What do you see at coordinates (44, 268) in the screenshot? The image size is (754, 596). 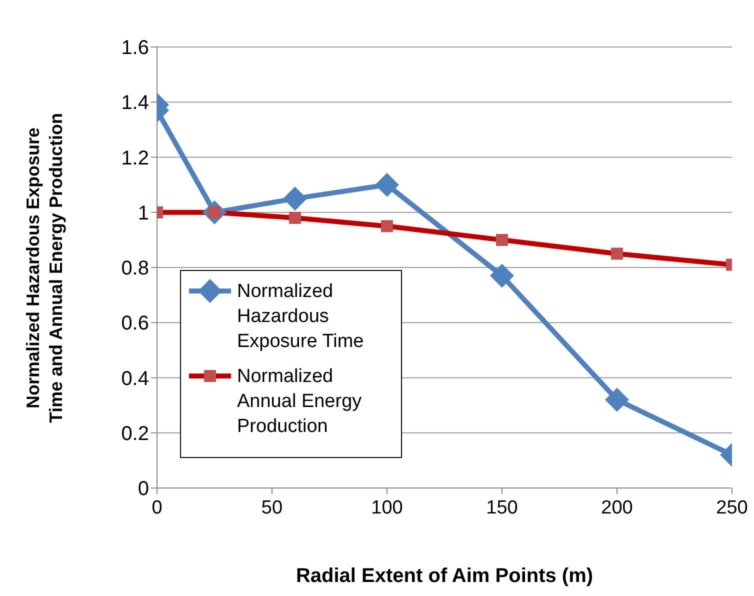 I see `y-axis-title: Normalized Hazardous Exposure Time and Annual Energy Production` at bounding box center [44, 268].